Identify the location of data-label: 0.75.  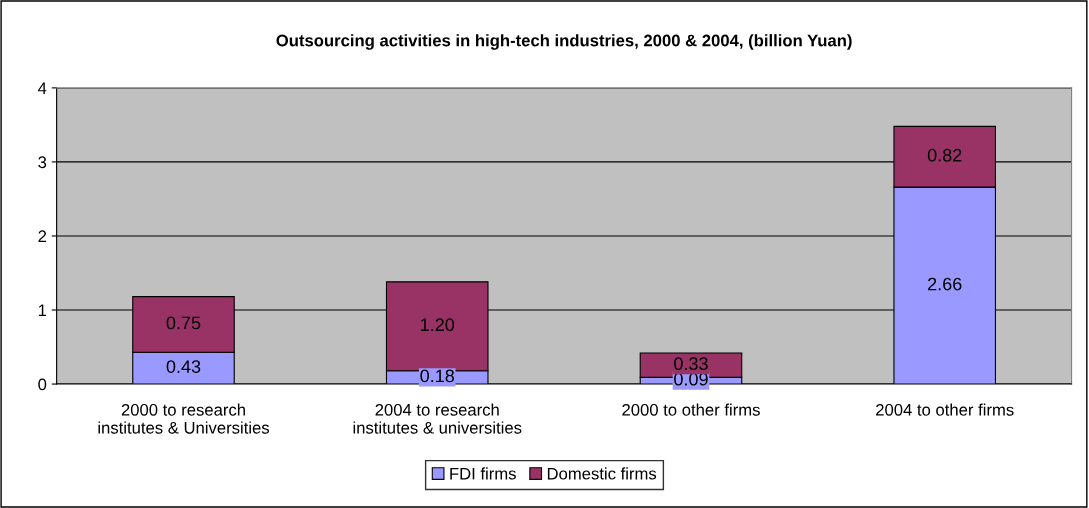
(183, 323).